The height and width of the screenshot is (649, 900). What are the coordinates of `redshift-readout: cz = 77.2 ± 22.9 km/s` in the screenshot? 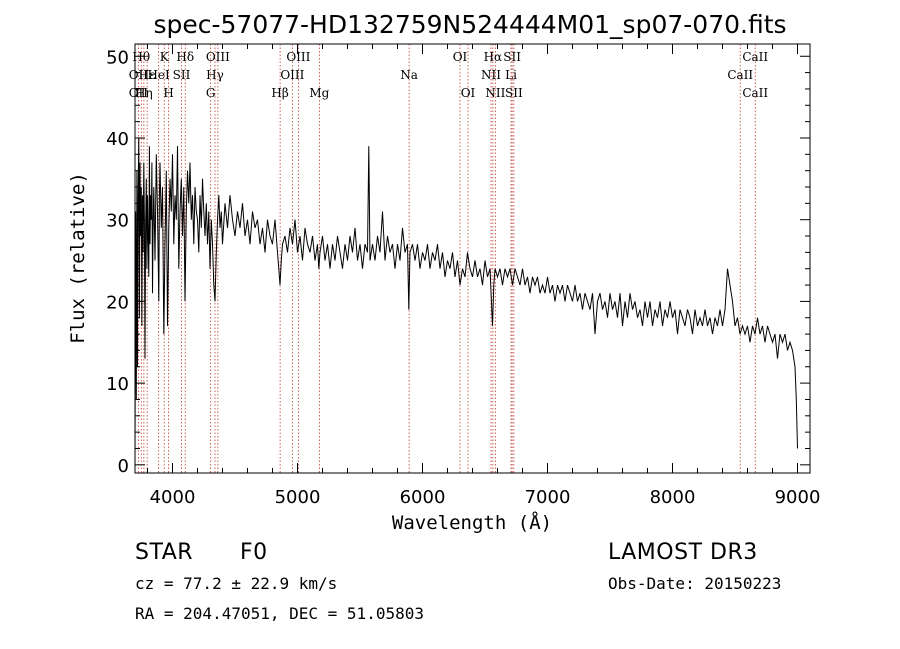 It's located at (236, 583).